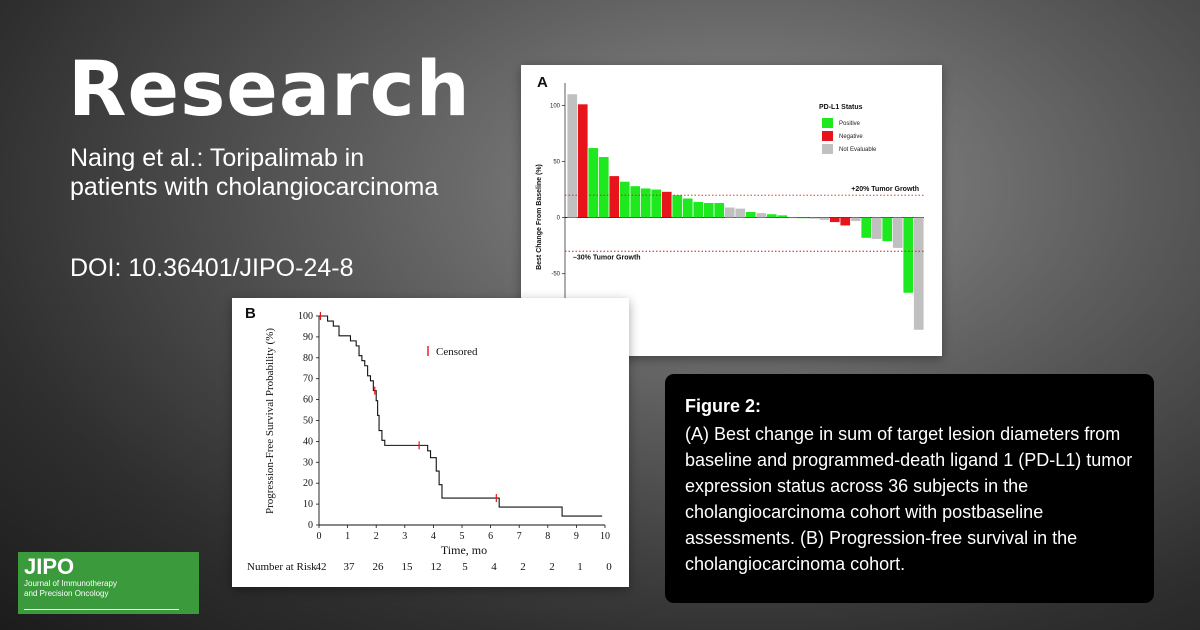 This screenshot has height=630, width=1200. Describe the element at coordinates (851, 137) in the screenshot. I see `legend-label: Negative` at that location.